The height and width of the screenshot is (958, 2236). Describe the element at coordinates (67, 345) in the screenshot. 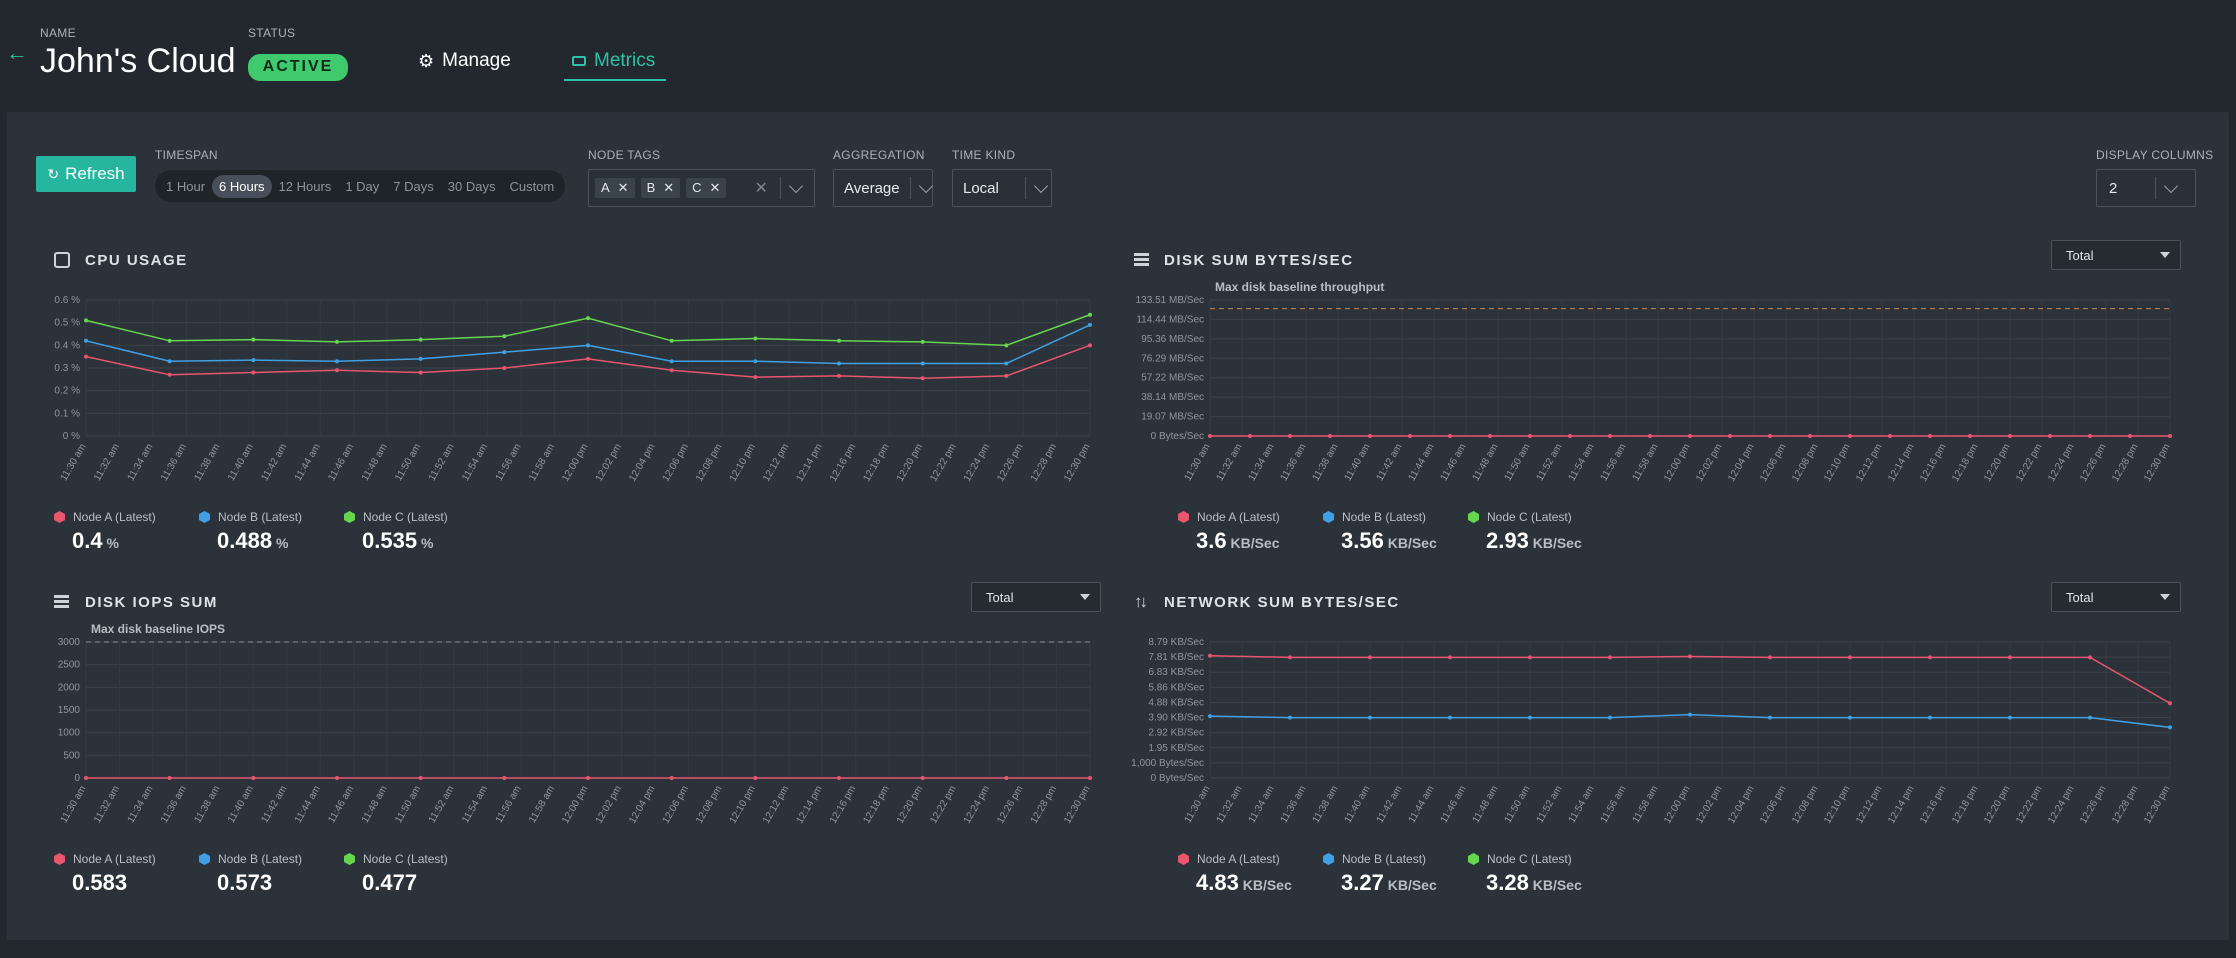

I see `y-tick-label: 0.4 %` at that location.